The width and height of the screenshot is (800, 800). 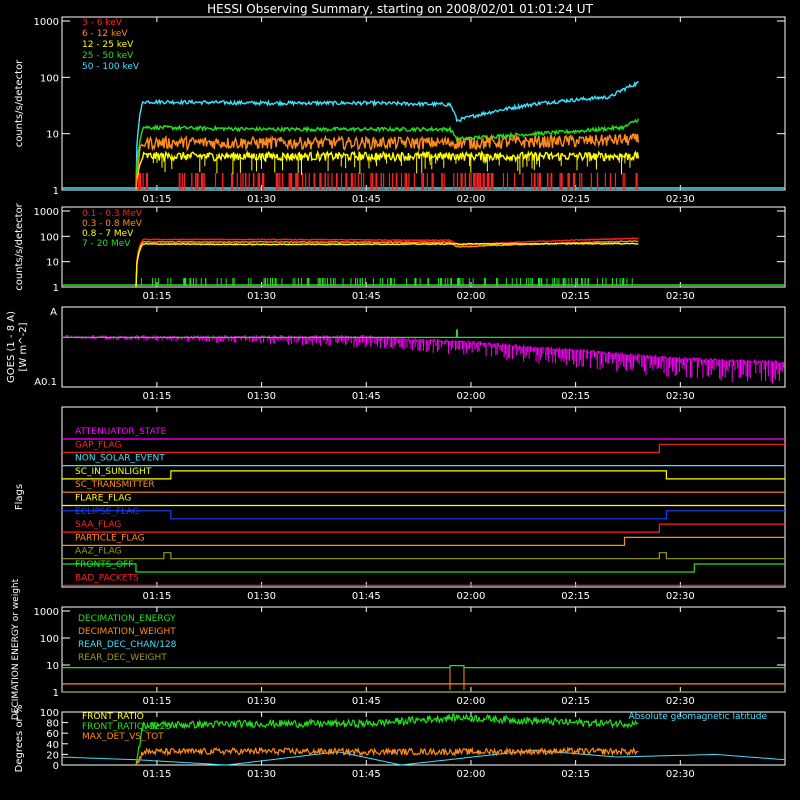 I want to click on ratio-series-2-line, so click(x=387, y=756).